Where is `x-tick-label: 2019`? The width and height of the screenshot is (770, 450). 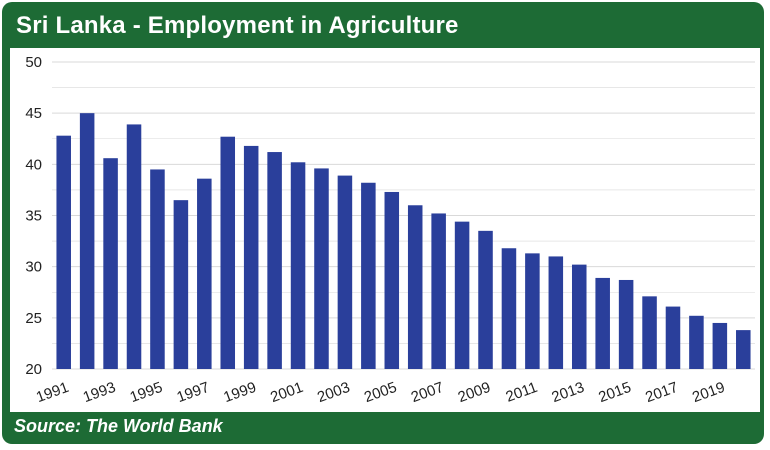 x-tick-label: 2019 is located at coordinates (708, 392).